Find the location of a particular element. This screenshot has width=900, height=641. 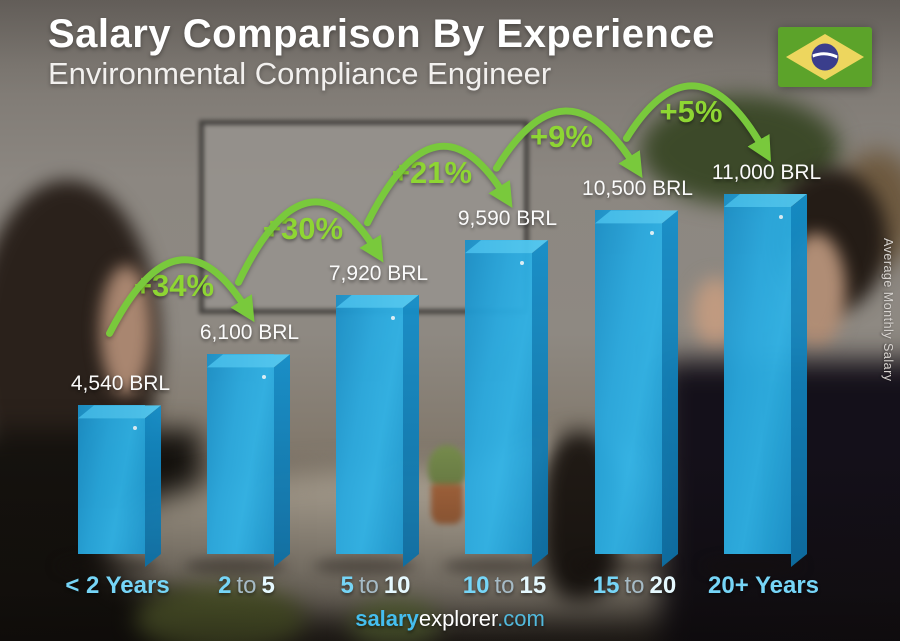

x-axis-category-label: 2 to 5 is located at coordinates (246, 586).